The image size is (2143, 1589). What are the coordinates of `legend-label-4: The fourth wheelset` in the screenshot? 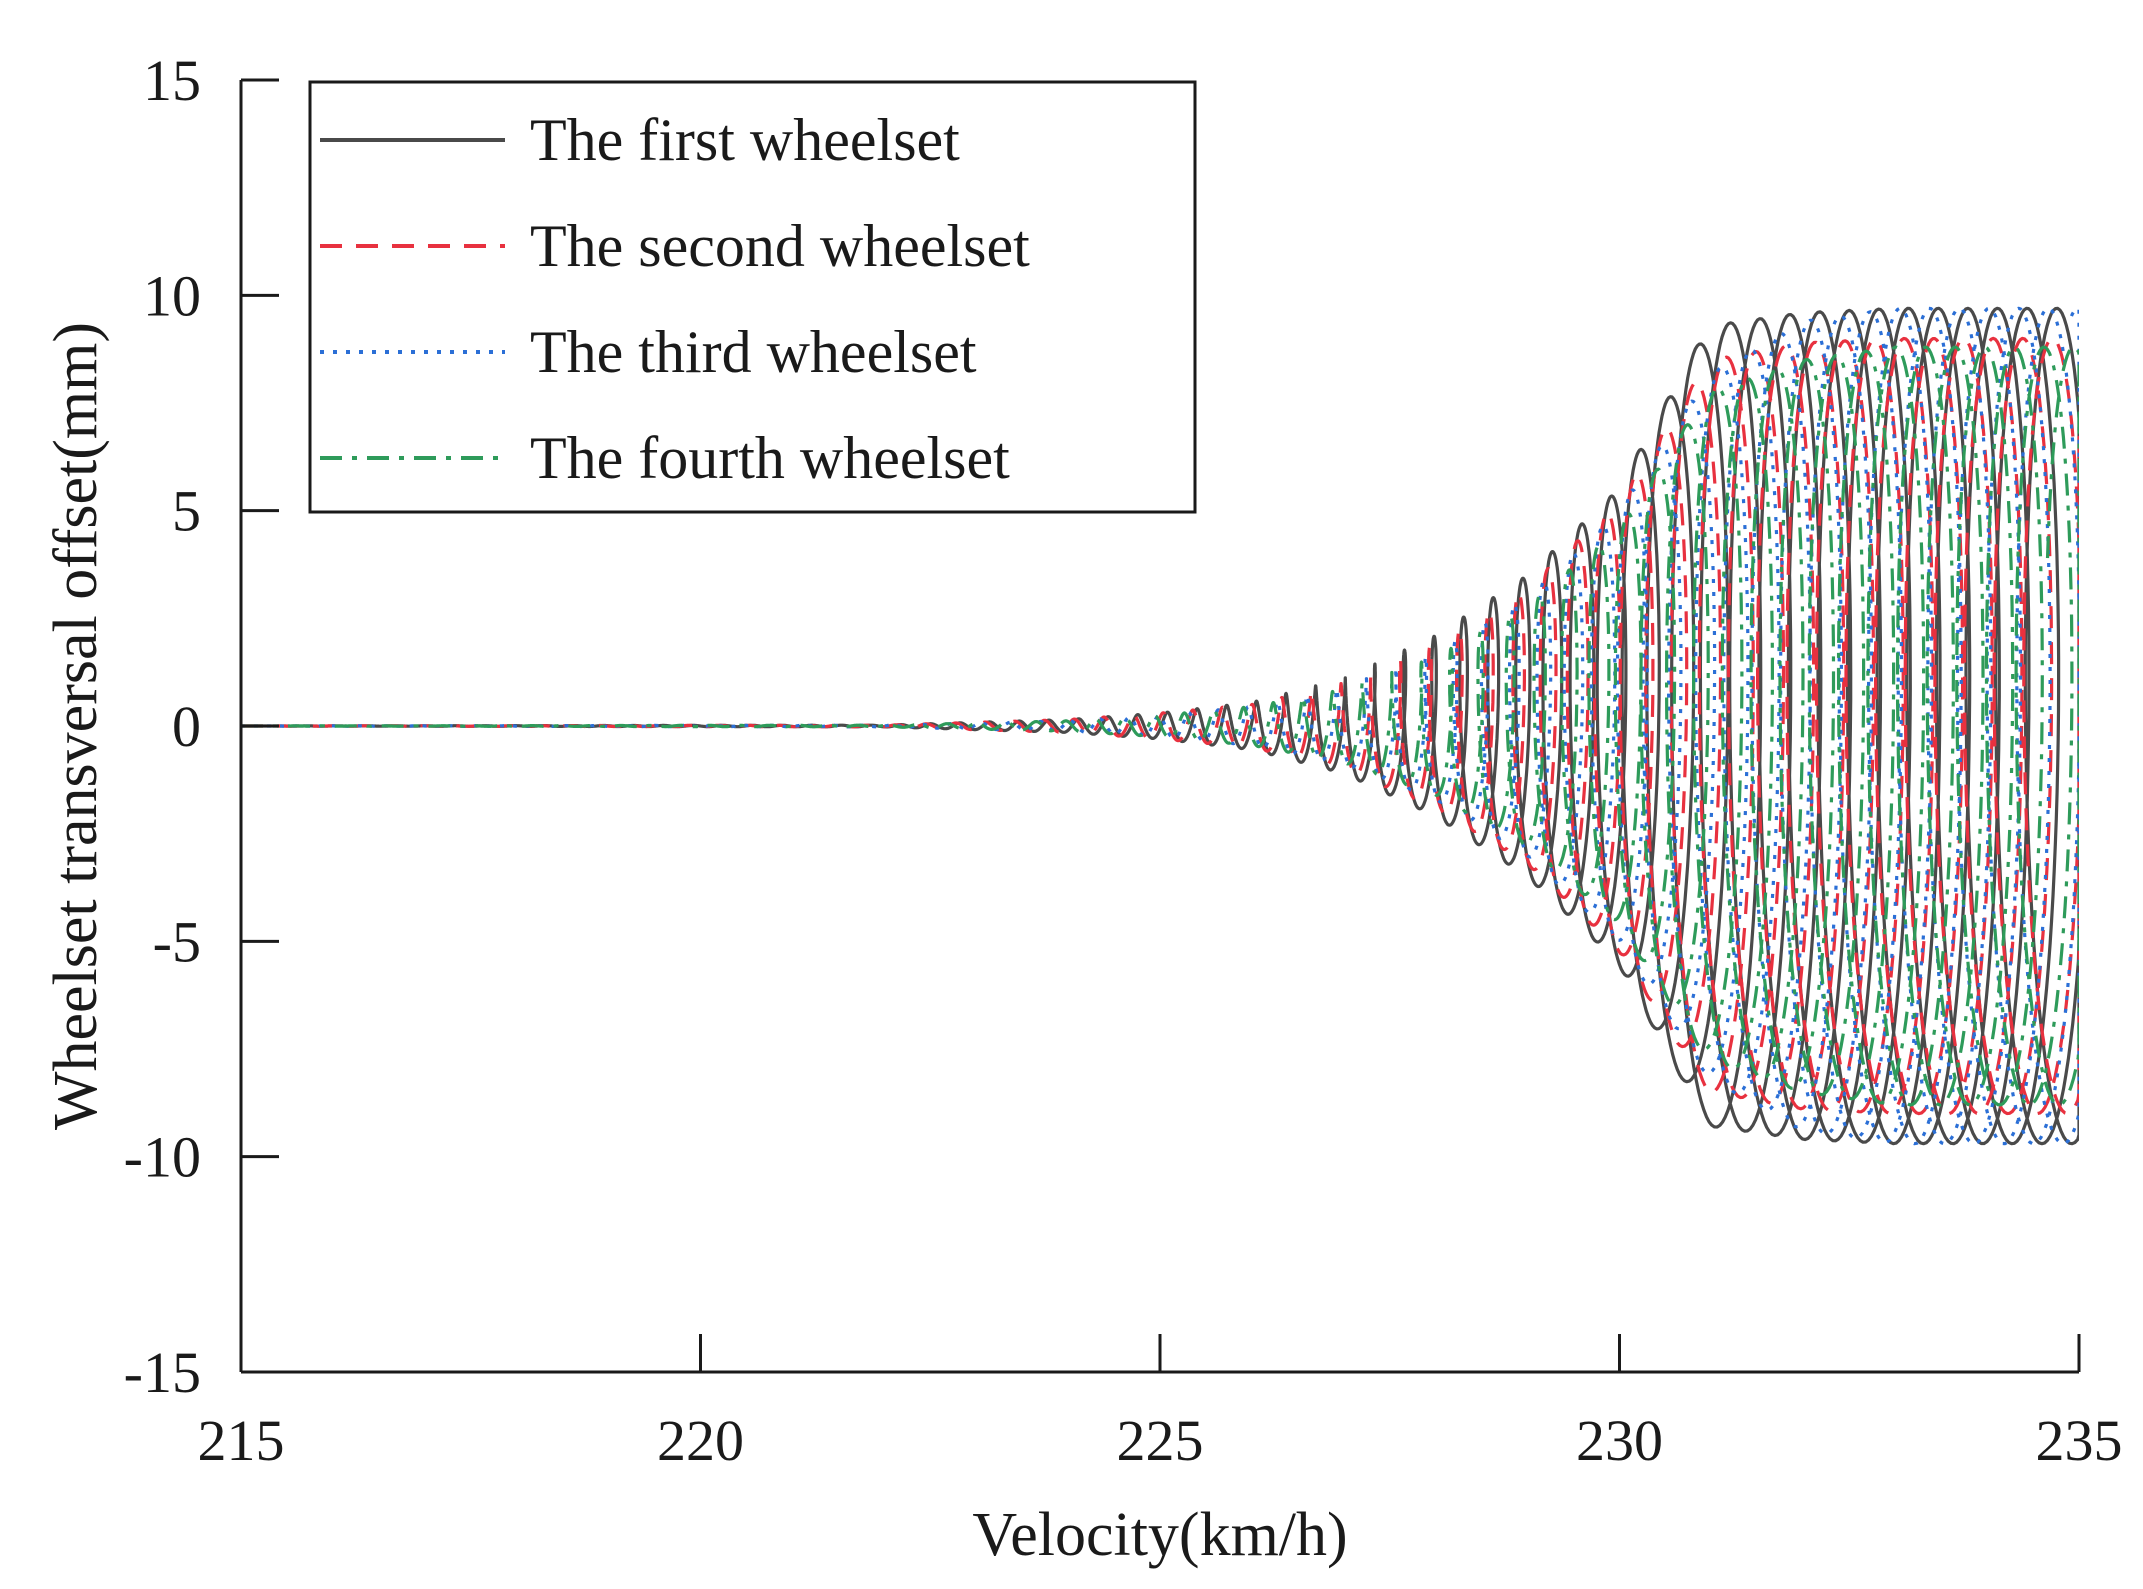 It's located at (770, 458).